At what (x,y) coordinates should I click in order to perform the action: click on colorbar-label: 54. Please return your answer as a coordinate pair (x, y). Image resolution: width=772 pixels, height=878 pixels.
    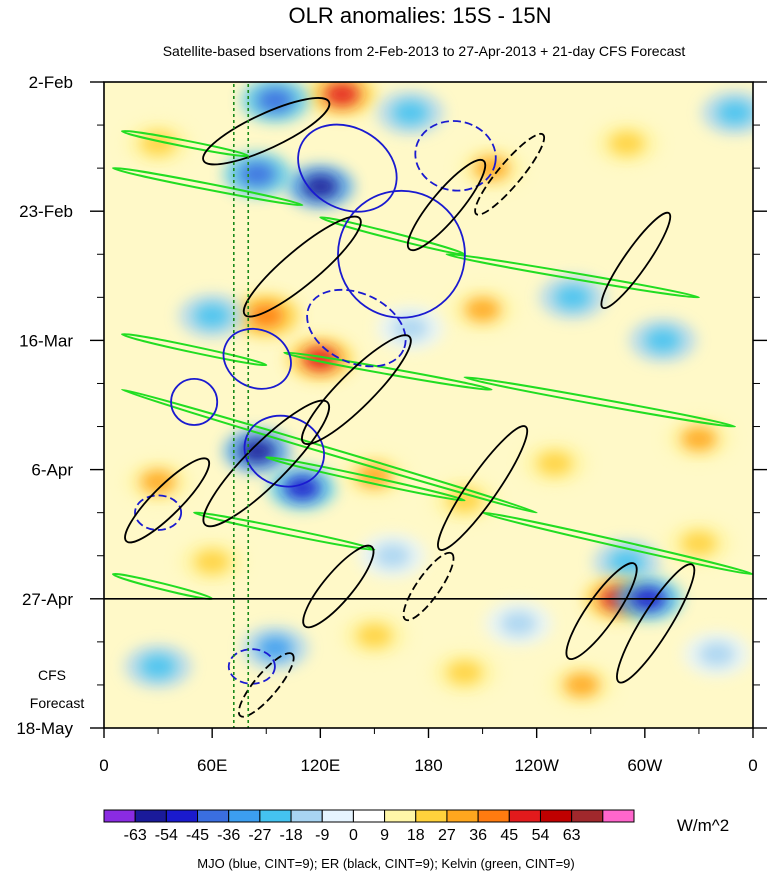
    Looking at the image, I should click on (541, 835).